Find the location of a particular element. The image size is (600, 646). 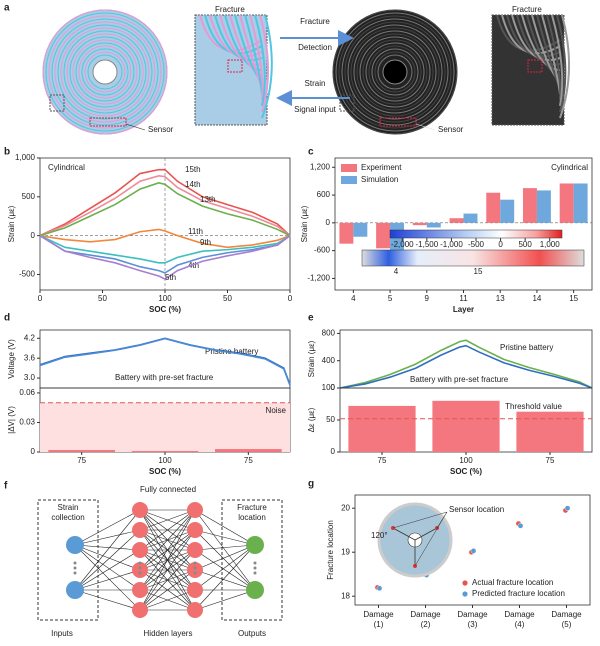

y-tick-label: 400 is located at coordinates (329, 360).